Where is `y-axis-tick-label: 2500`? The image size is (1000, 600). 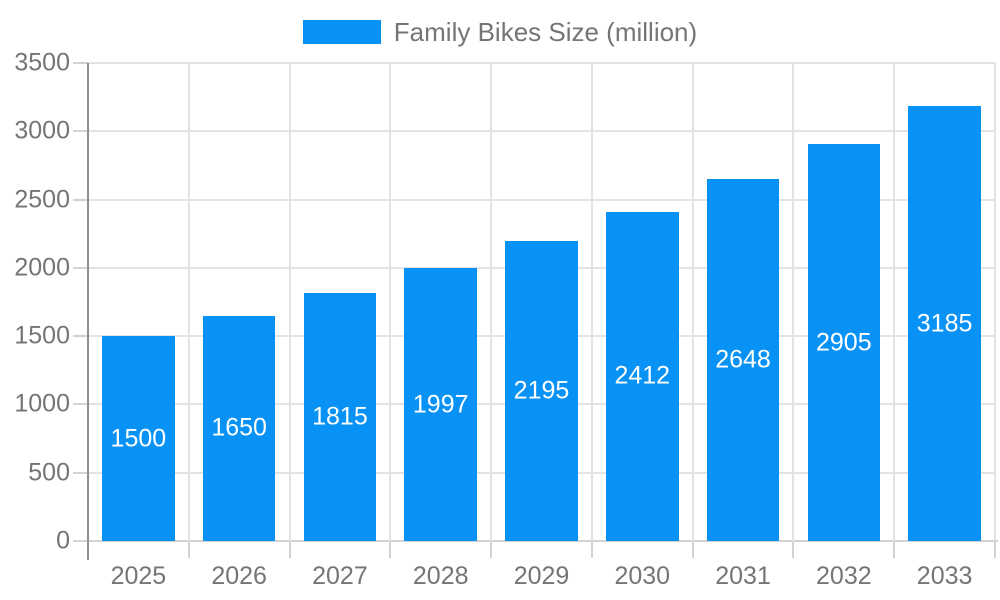 y-axis-tick-label: 2500 is located at coordinates (42, 199).